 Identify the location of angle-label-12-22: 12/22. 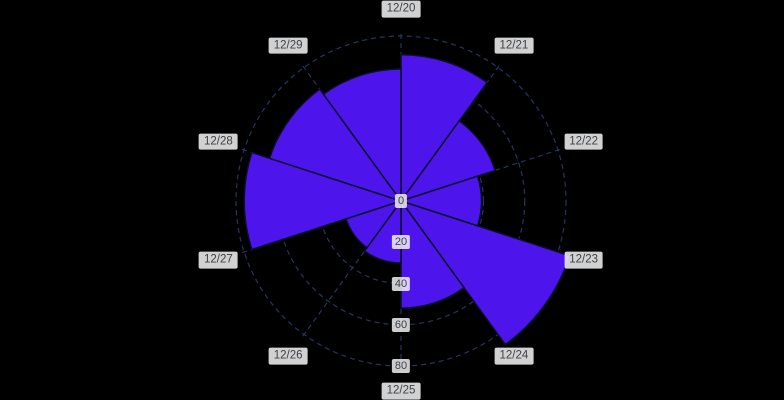
(583, 141).